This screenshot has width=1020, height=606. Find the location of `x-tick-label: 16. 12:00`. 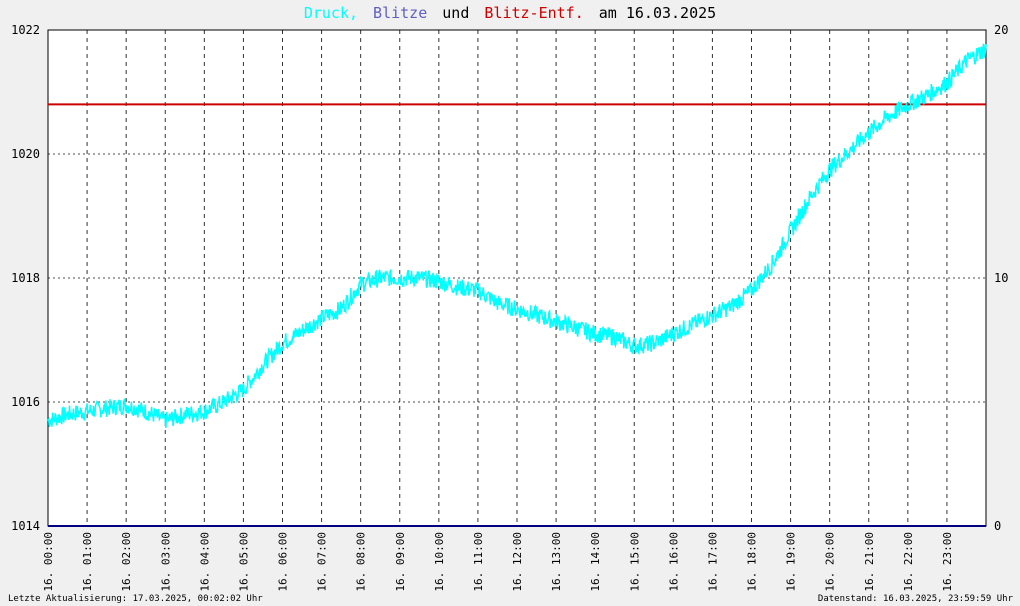

x-tick-label: 16. 12:00 is located at coordinates (517, 562).